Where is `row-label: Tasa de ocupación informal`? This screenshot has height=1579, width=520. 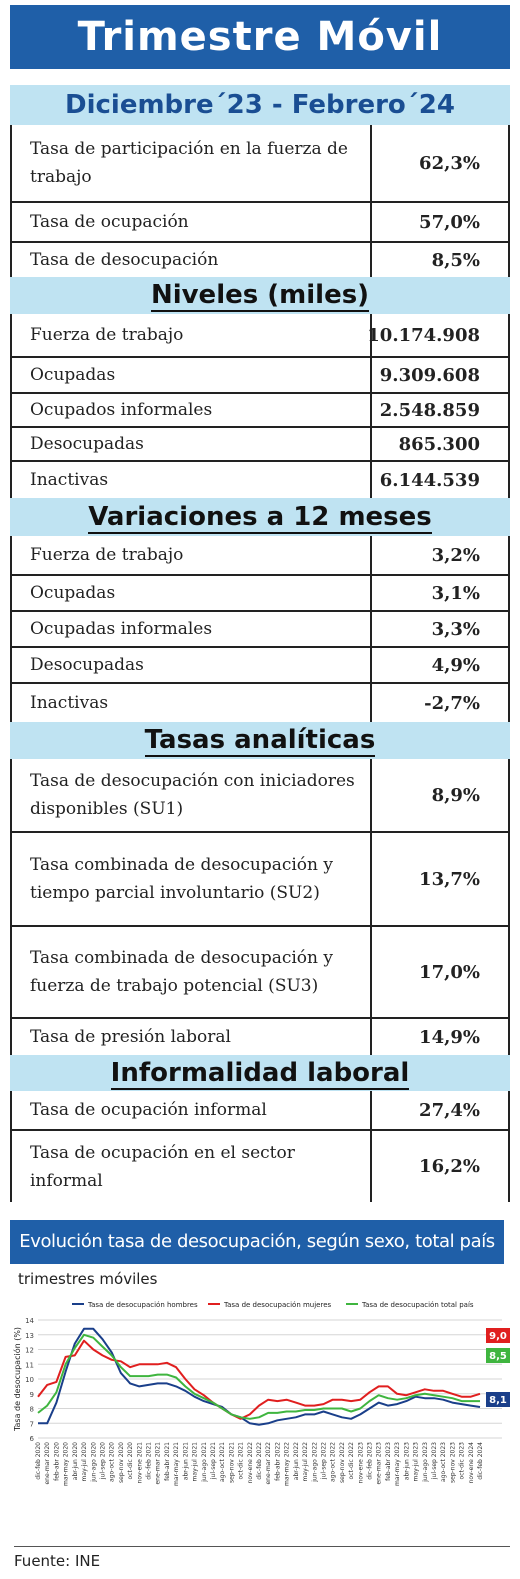 row-label: Tasa de ocupación informal is located at coordinates (148, 1110).